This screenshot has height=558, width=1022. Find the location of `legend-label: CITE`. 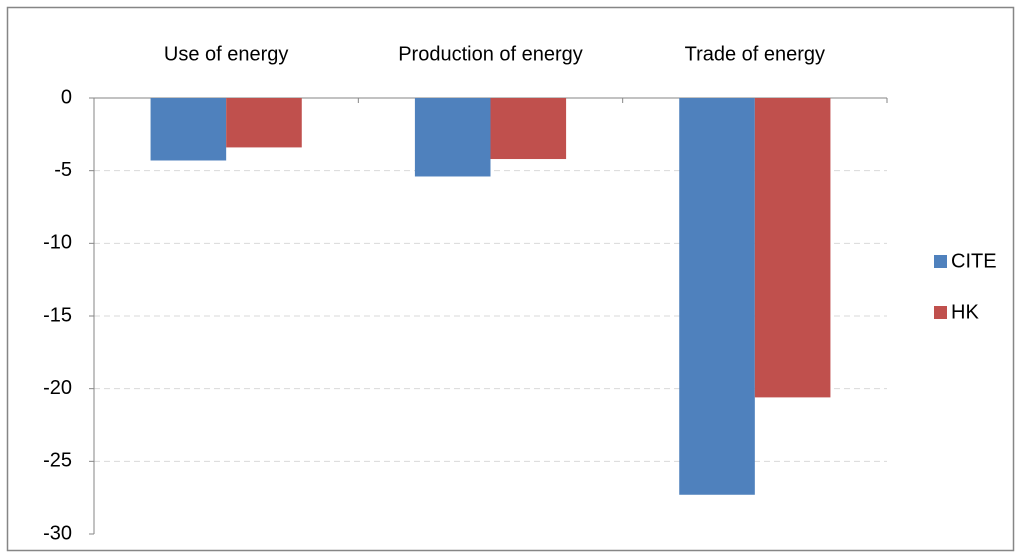

legend-label: CITE is located at coordinates (974, 261).